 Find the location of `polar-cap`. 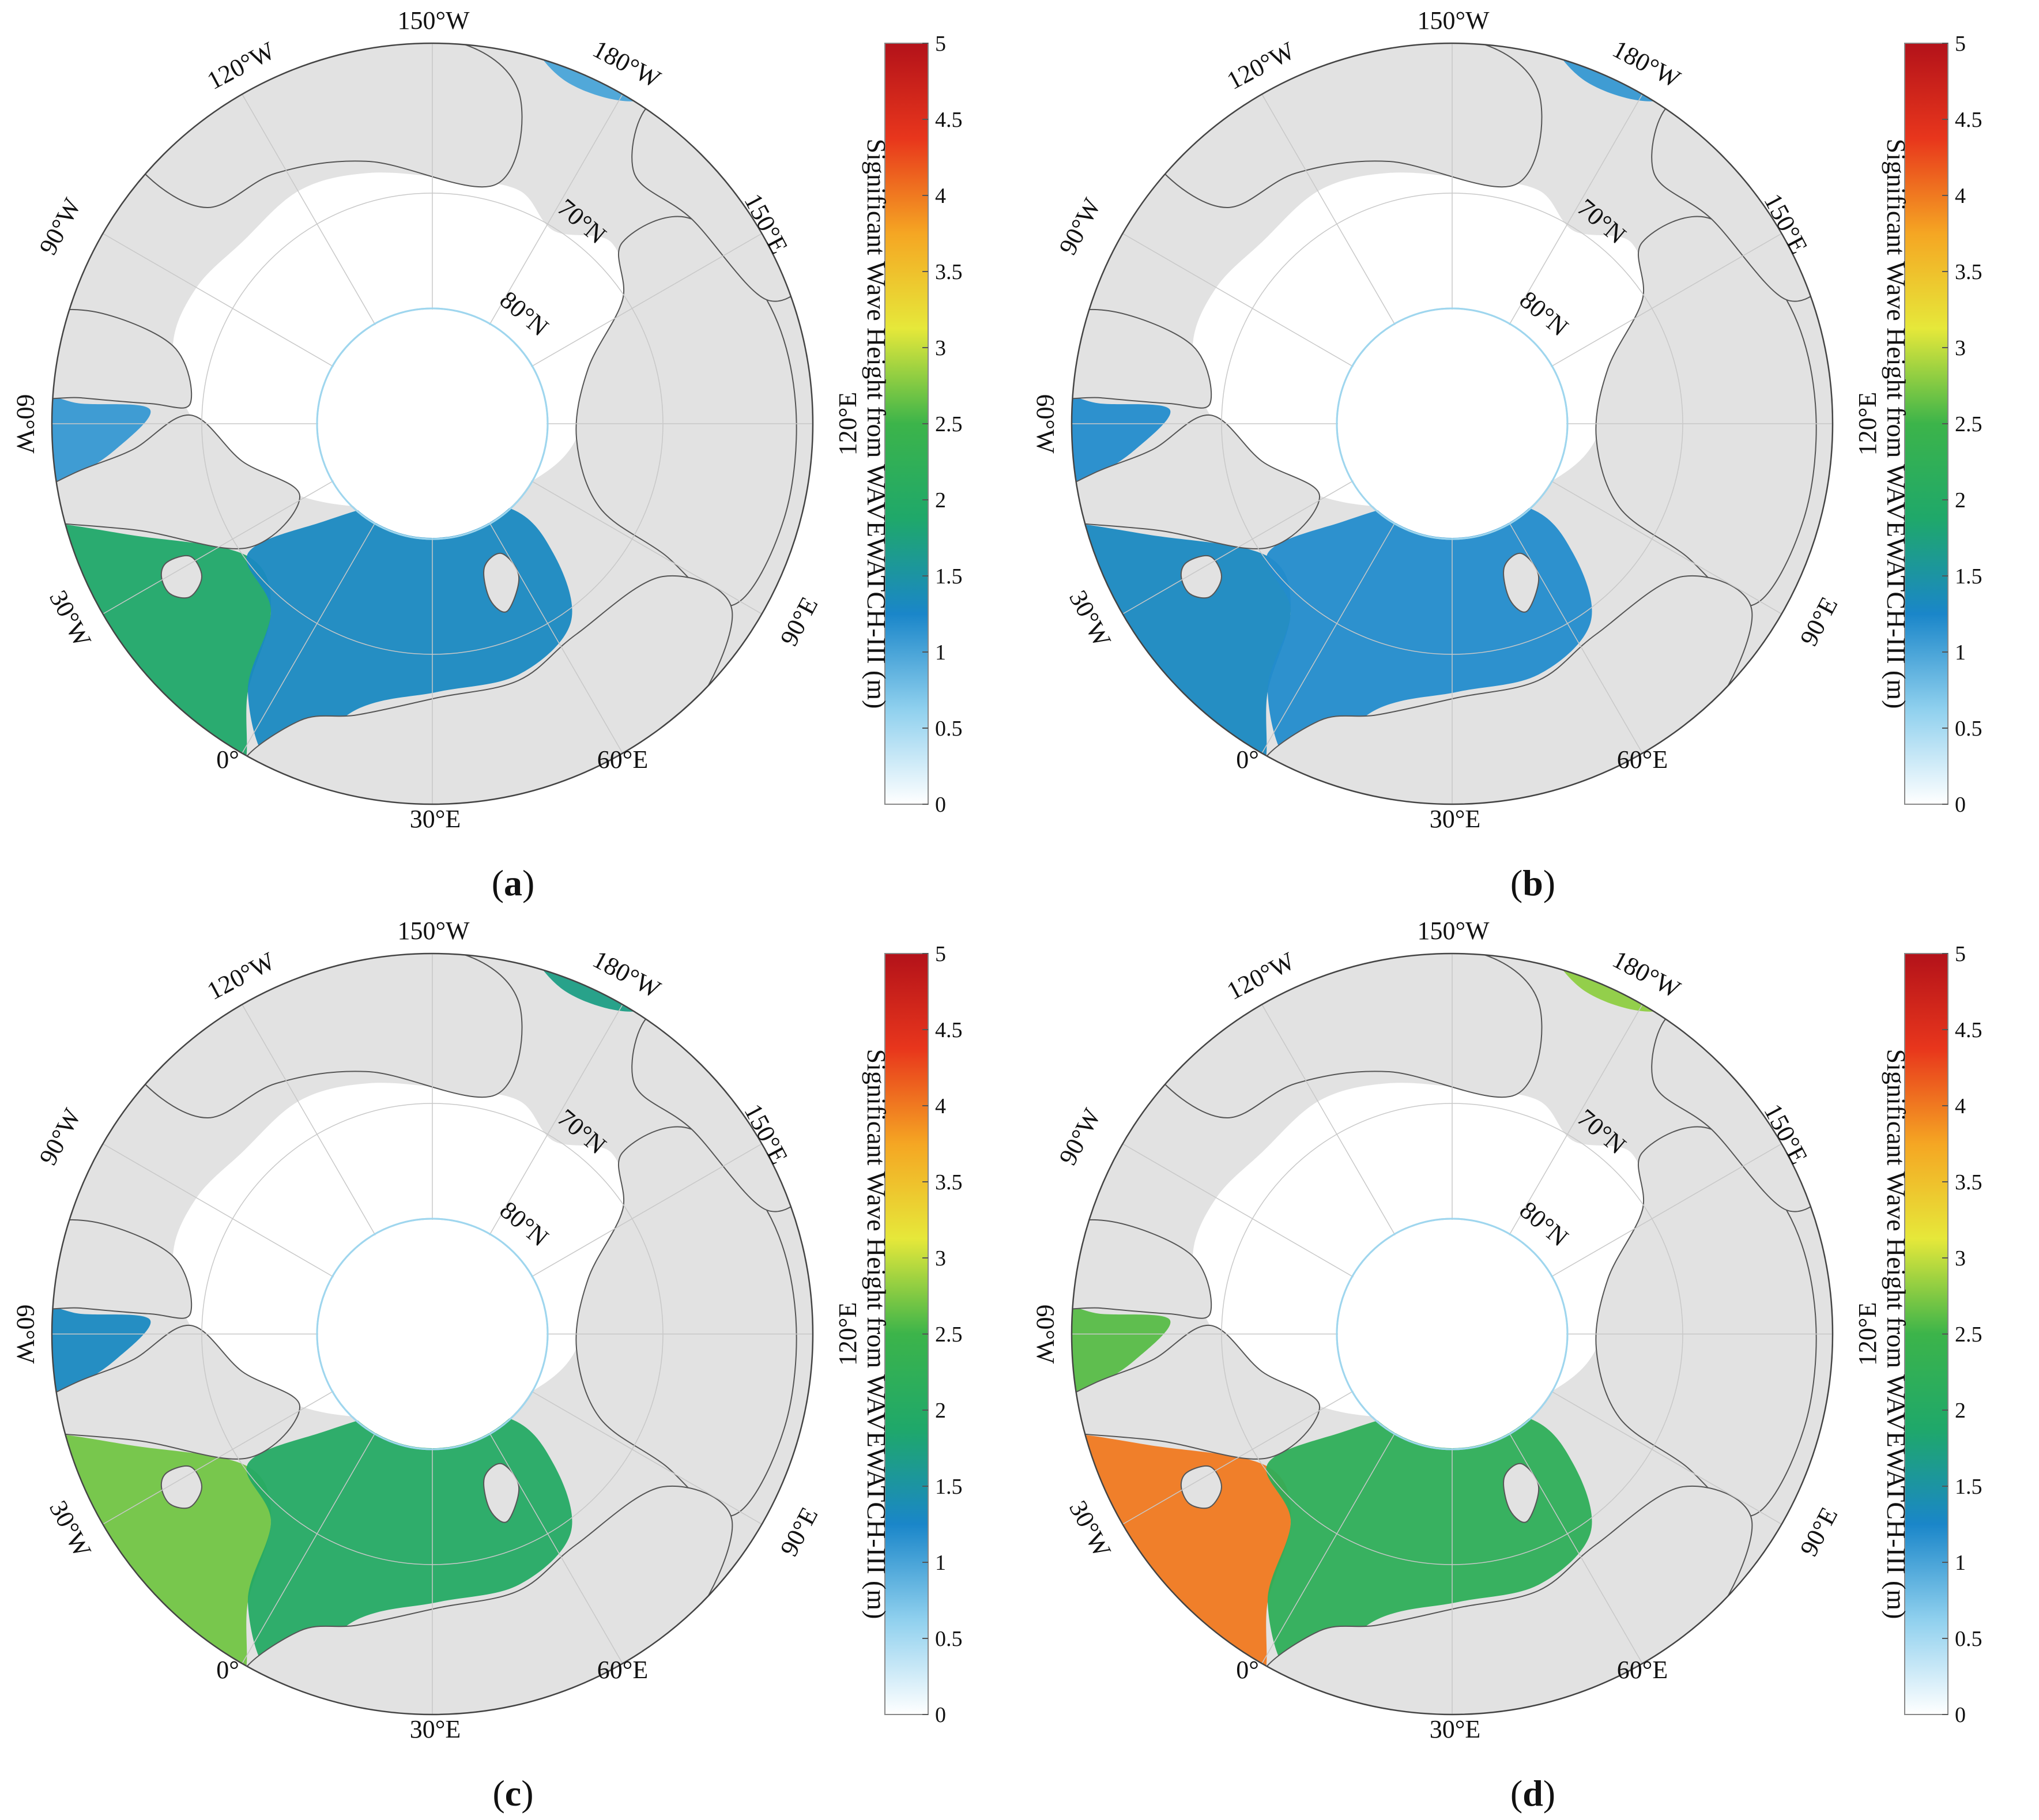

polar-cap is located at coordinates (432, 424).